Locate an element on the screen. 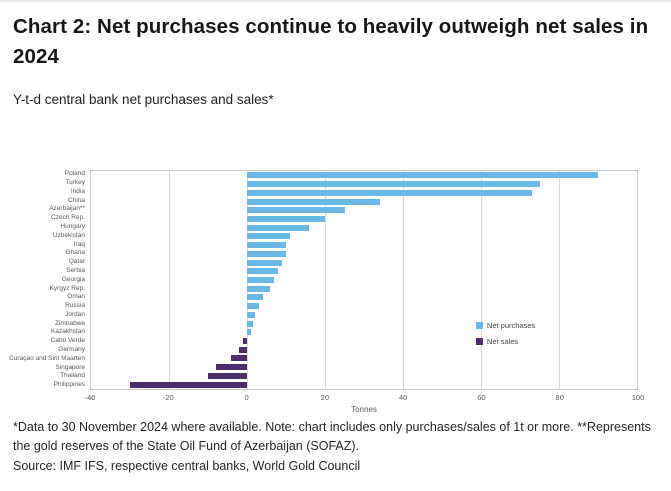  net-purchases-bar-poland is located at coordinates (422, 175).